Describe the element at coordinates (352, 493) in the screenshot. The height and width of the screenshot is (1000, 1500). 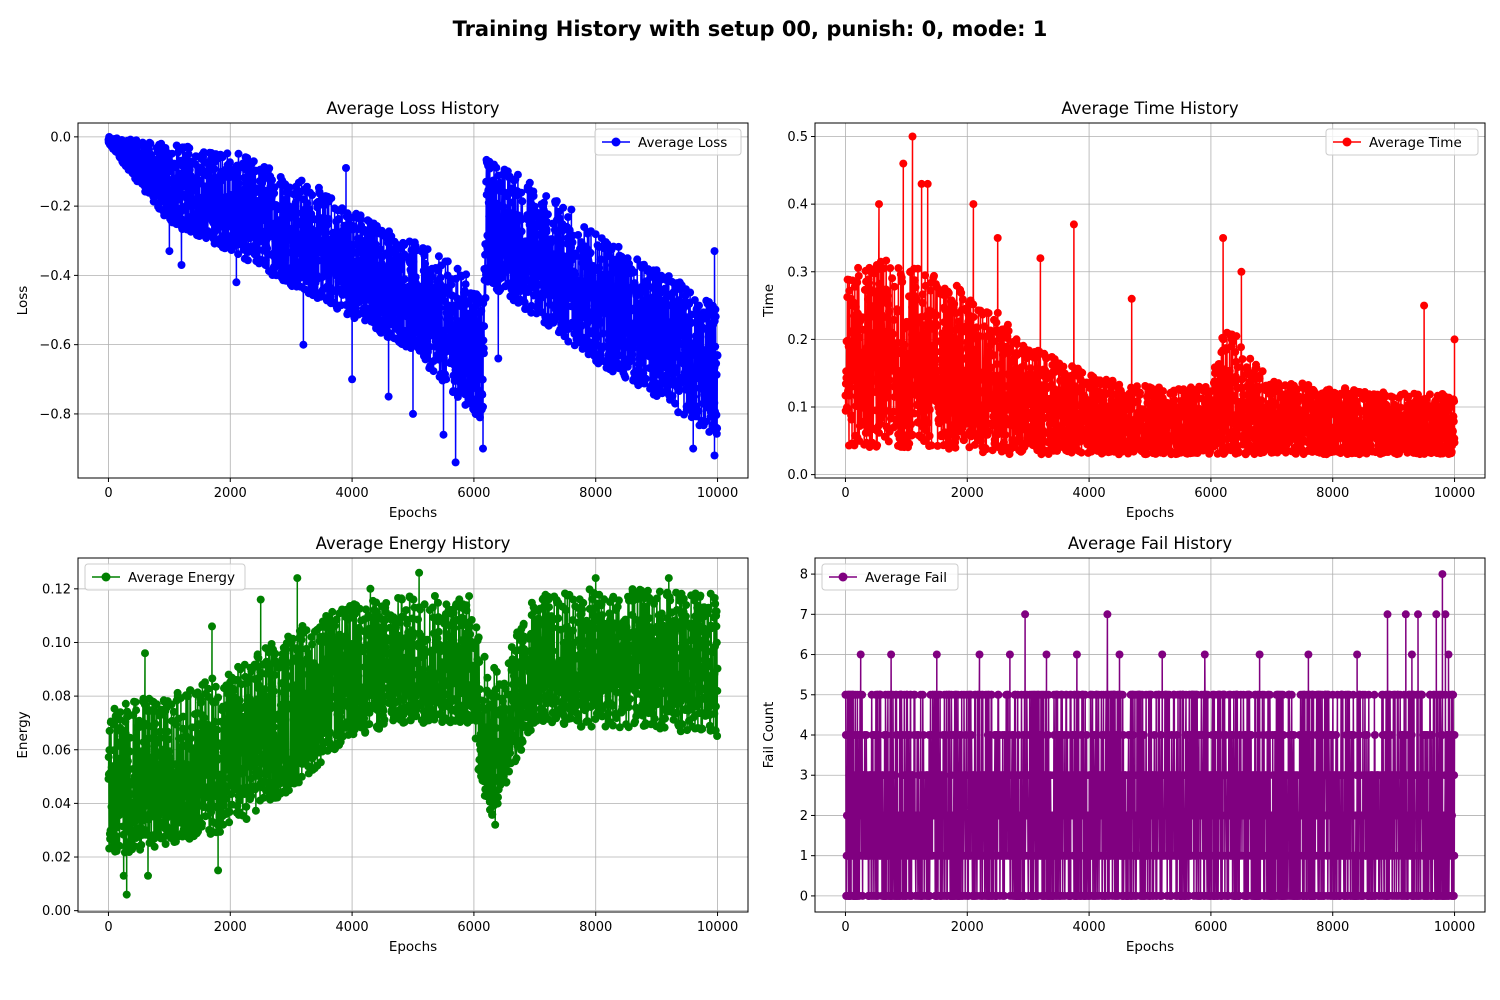
I see `x-tick-label: 4000` at that location.